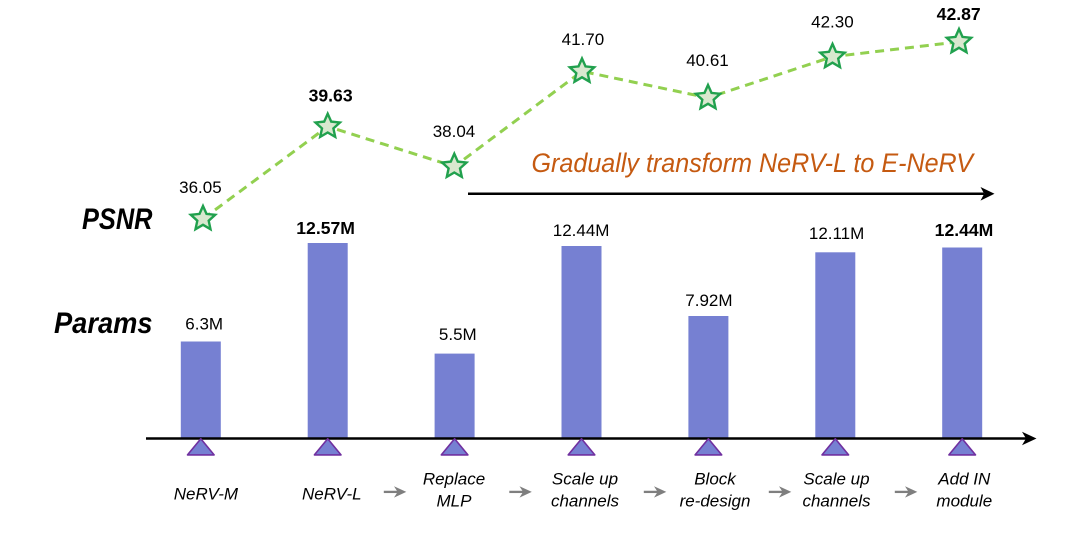  Describe the element at coordinates (715, 501) in the screenshot. I see `svg-text: re-design` at that location.